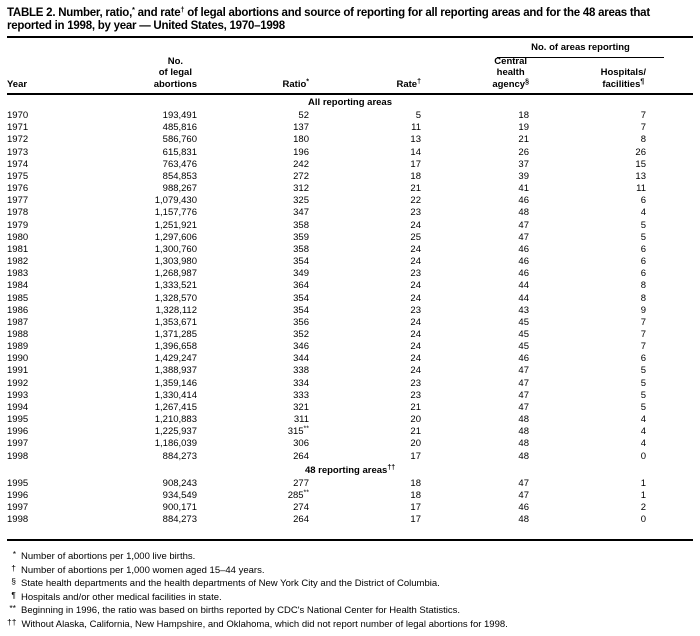 The width and height of the screenshot is (700, 636). Describe the element at coordinates (350, 470) in the screenshot. I see `section-header-row: 48 reporting areas††` at that location.